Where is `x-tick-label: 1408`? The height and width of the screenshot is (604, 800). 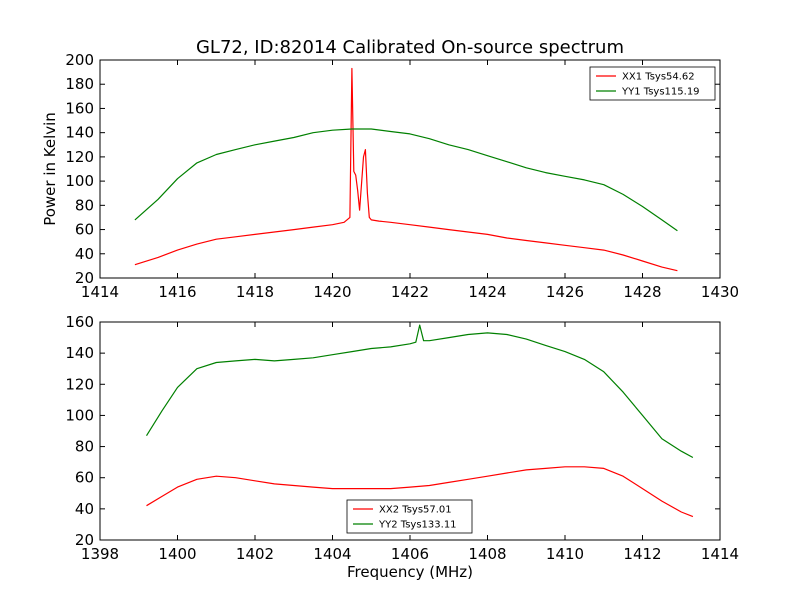
x-tick-label: 1408 is located at coordinates (487, 554).